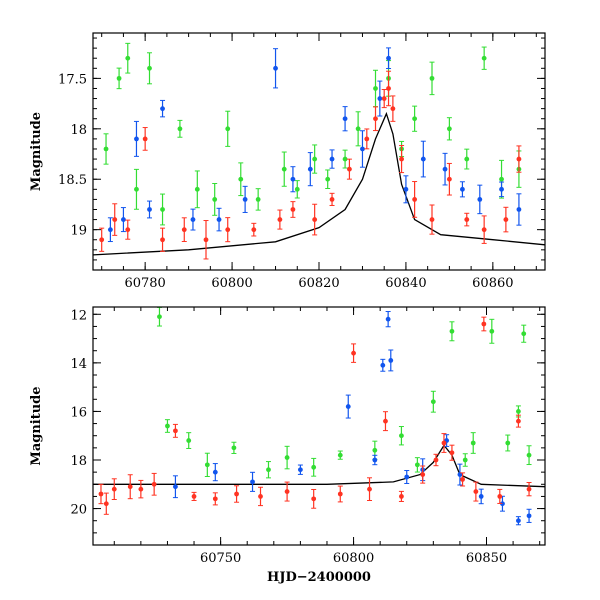 Image resolution: width=600 pixels, height=600 pixels. I want to click on x-tick-label: 60860, so click(492, 283).